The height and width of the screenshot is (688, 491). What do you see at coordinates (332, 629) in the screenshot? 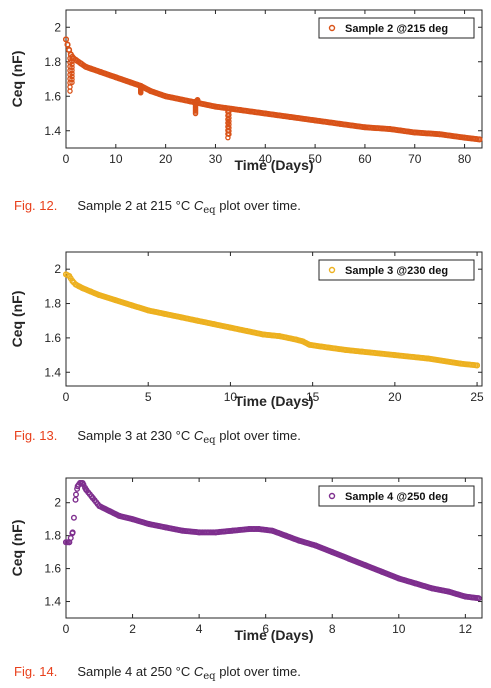
I see `x-tick-label: 8` at bounding box center [332, 629].